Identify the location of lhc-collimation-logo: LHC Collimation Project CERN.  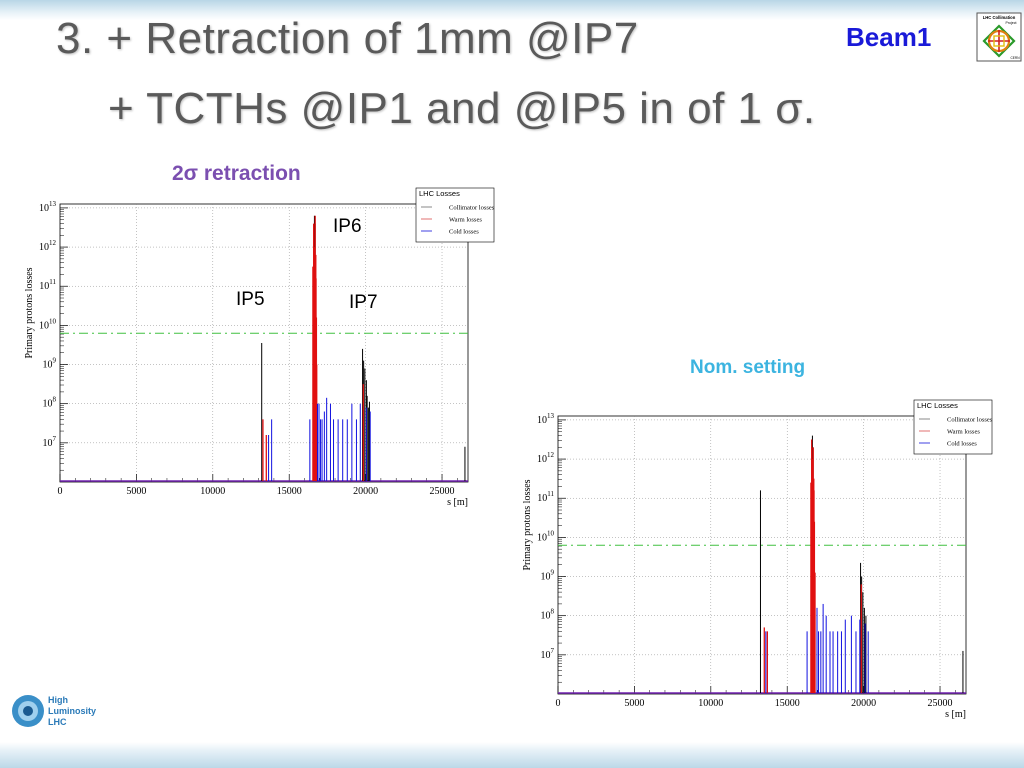
(999, 37).